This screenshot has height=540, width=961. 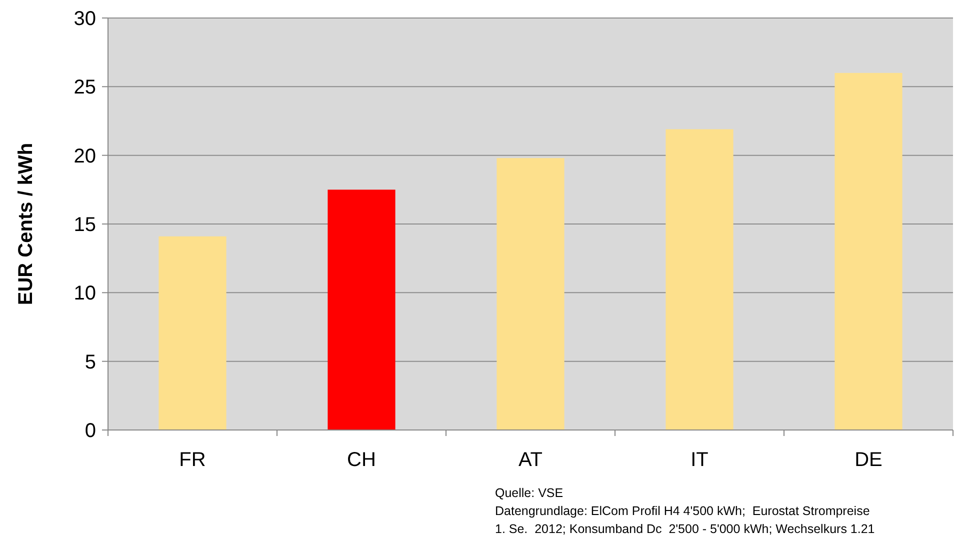 I want to click on source-note: Quelle: VSE, so click(x=529, y=493).